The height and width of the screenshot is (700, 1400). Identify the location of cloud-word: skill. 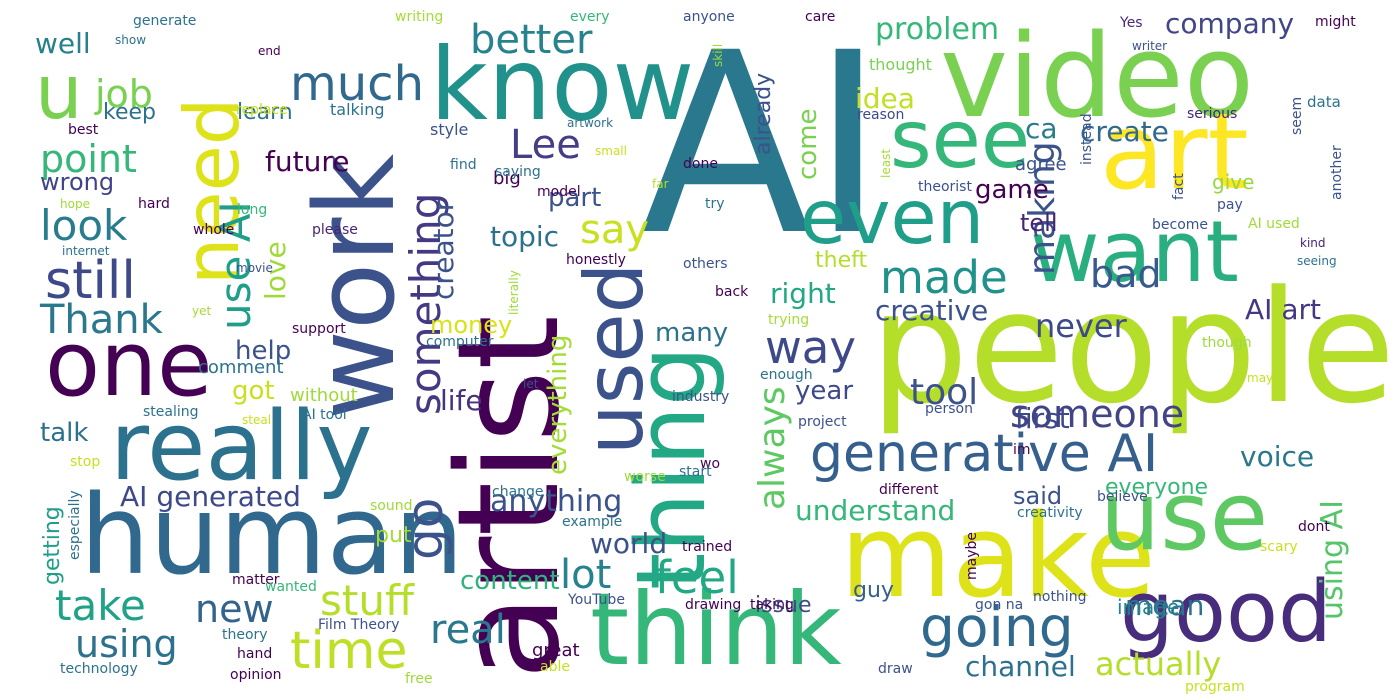
(718, 55).